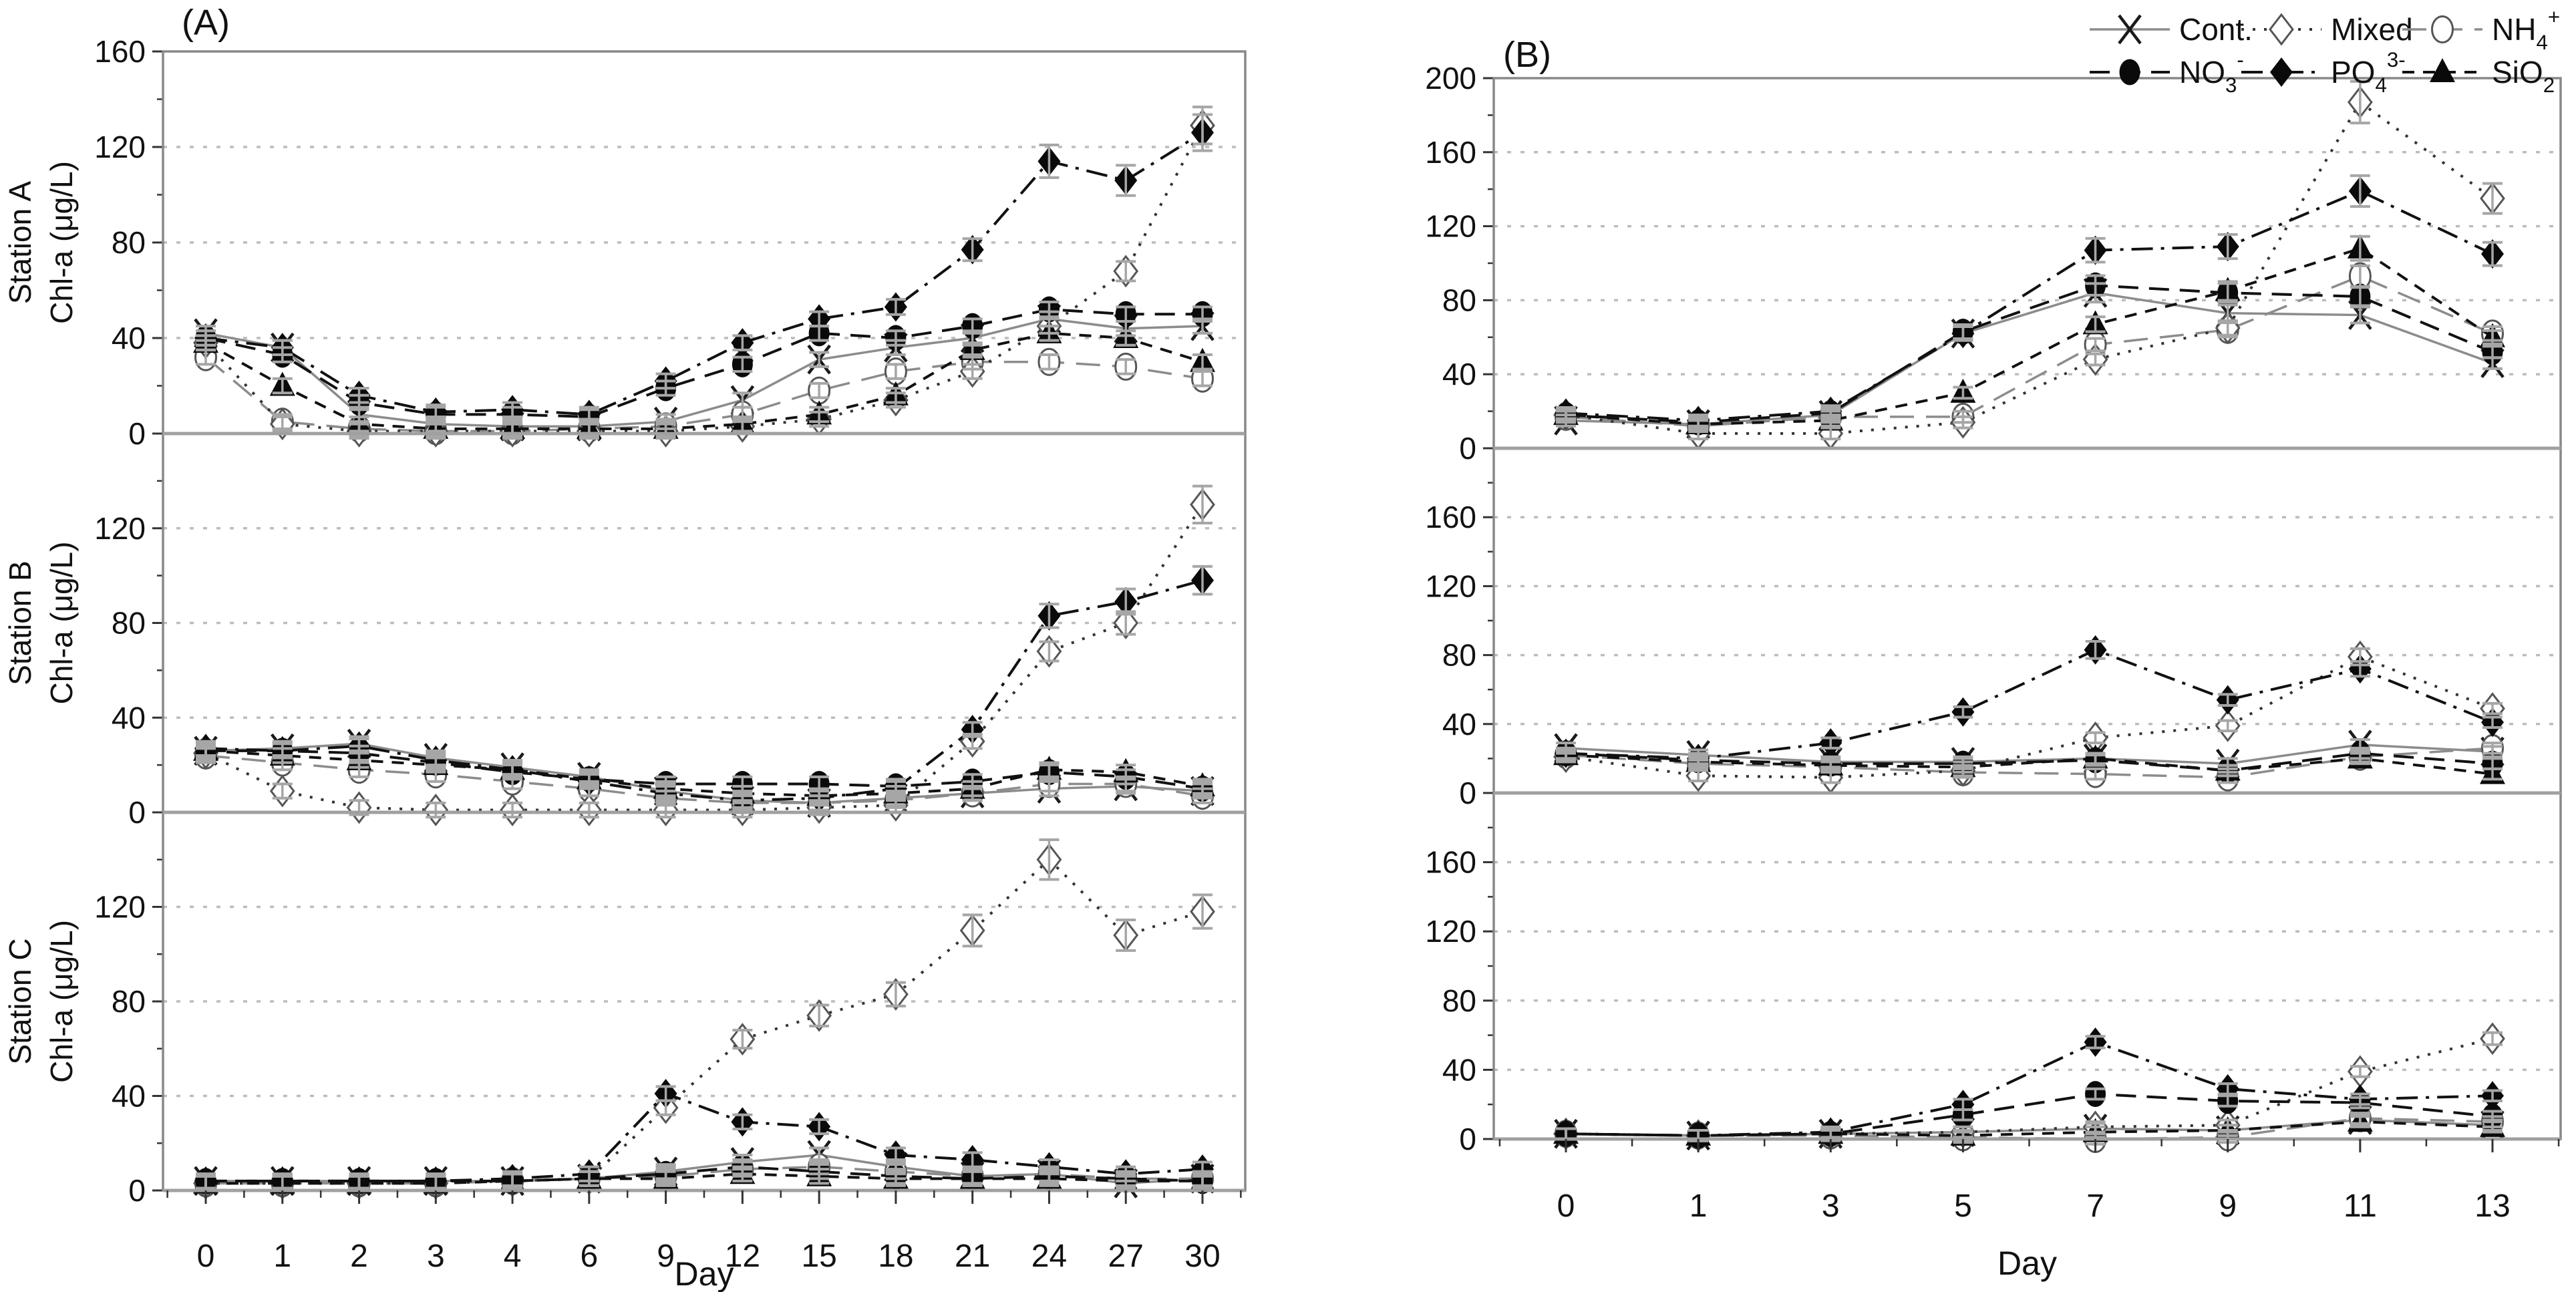  Describe the element at coordinates (2281, 29) in the screenshot. I see `legend-diamond-open-icon` at that location.